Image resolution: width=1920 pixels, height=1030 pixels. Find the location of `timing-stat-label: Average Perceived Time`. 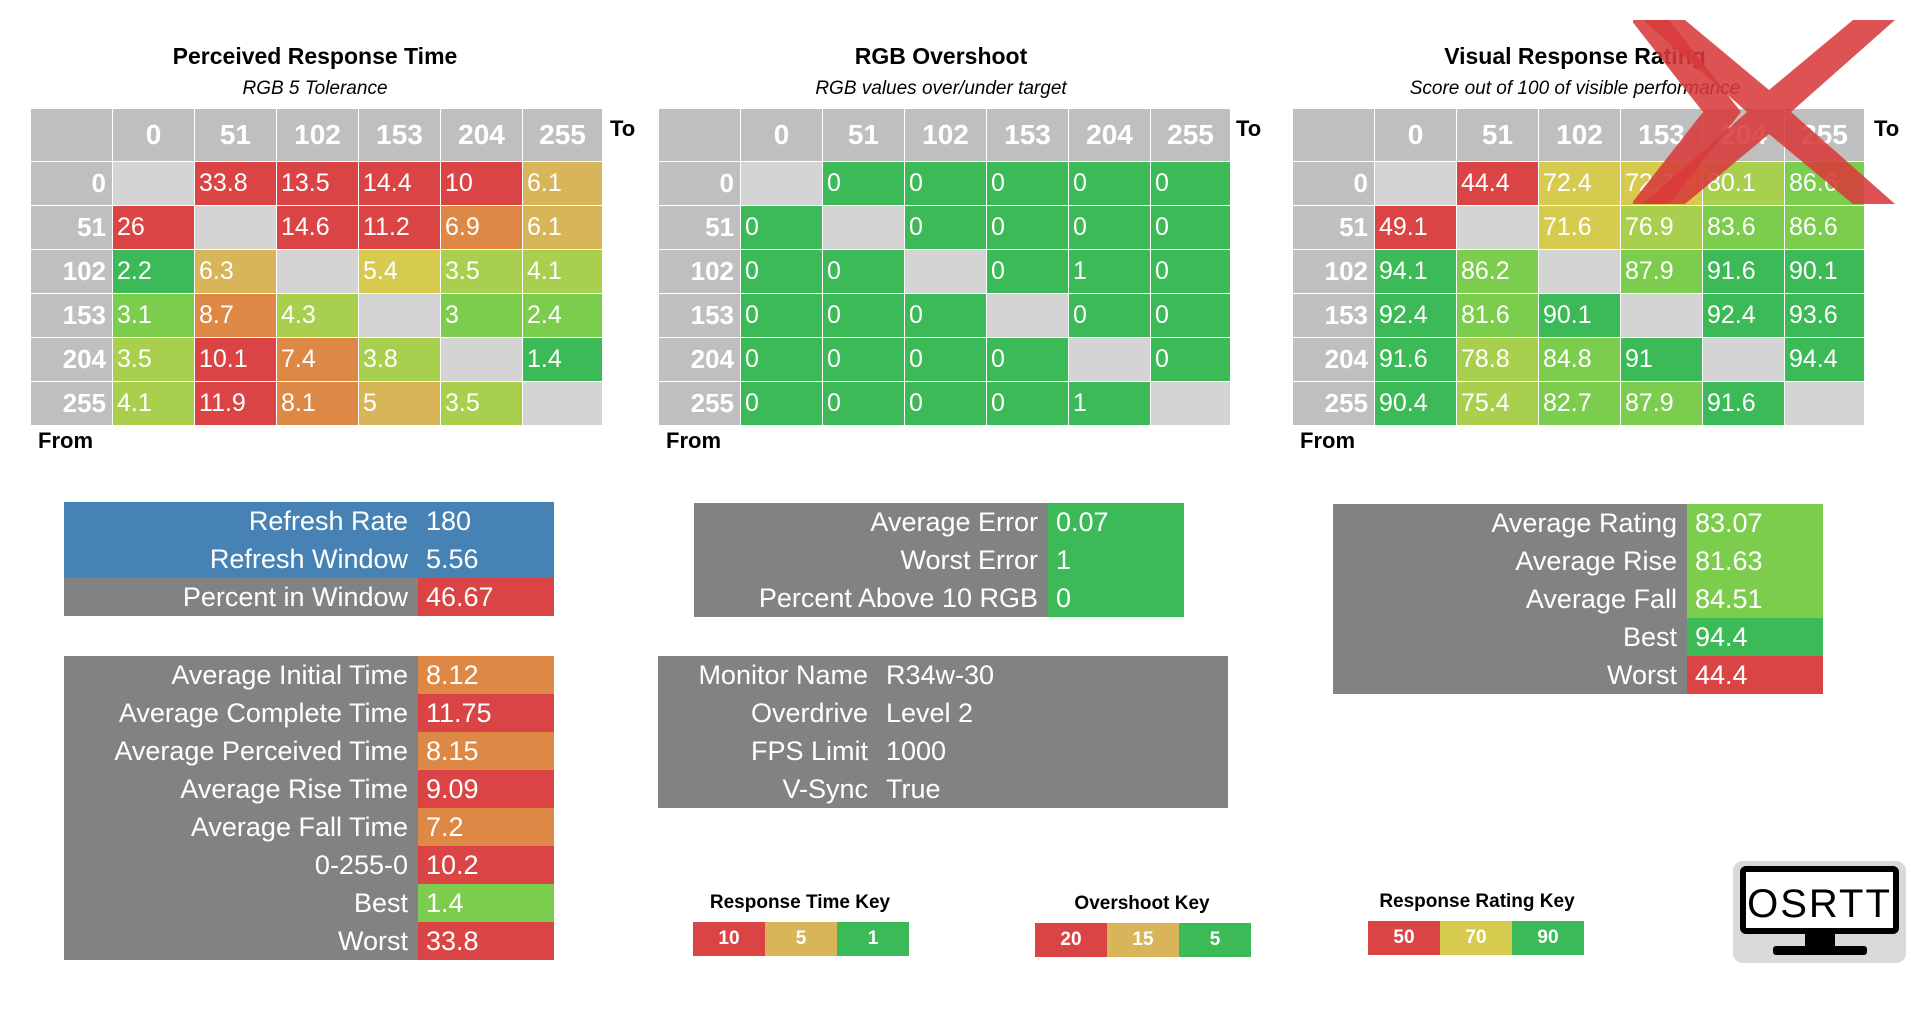

timing-stat-label: Average Perceived Time is located at coordinates (241, 751).